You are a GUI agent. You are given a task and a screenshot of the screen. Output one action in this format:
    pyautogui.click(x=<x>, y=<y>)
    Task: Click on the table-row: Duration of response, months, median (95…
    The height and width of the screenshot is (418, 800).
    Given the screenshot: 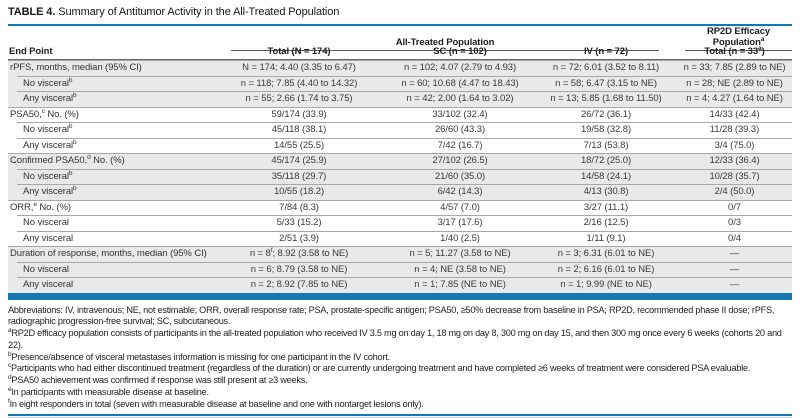 What is the action you would take?
    pyautogui.click(x=400, y=254)
    